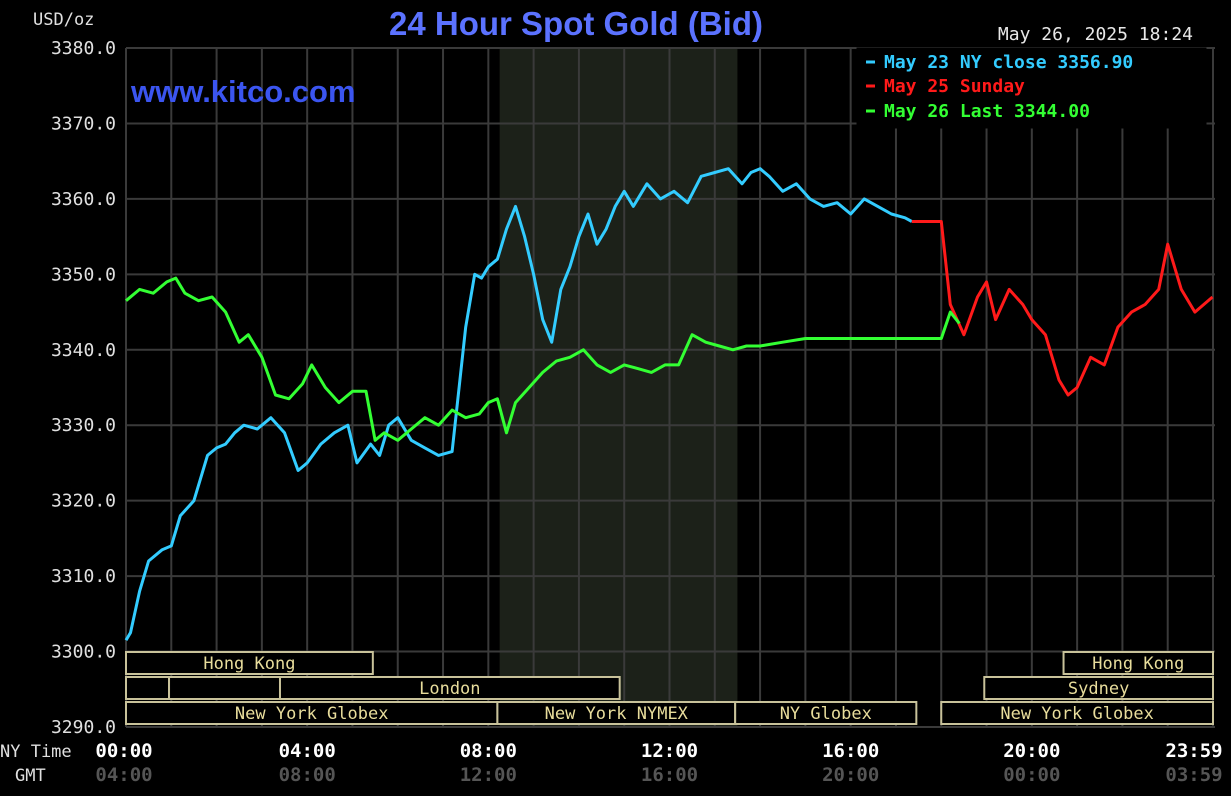 The height and width of the screenshot is (796, 1231). Describe the element at coordinates (1008, 62) in the screenshot. I see `legend-item: May 23 NY close 3356.90` at that location.